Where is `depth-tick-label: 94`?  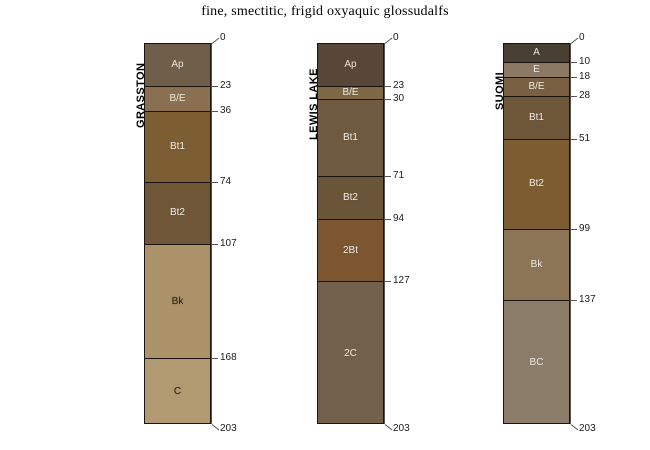 depth-tick-label: 94 is located at coordinates (399, 219).